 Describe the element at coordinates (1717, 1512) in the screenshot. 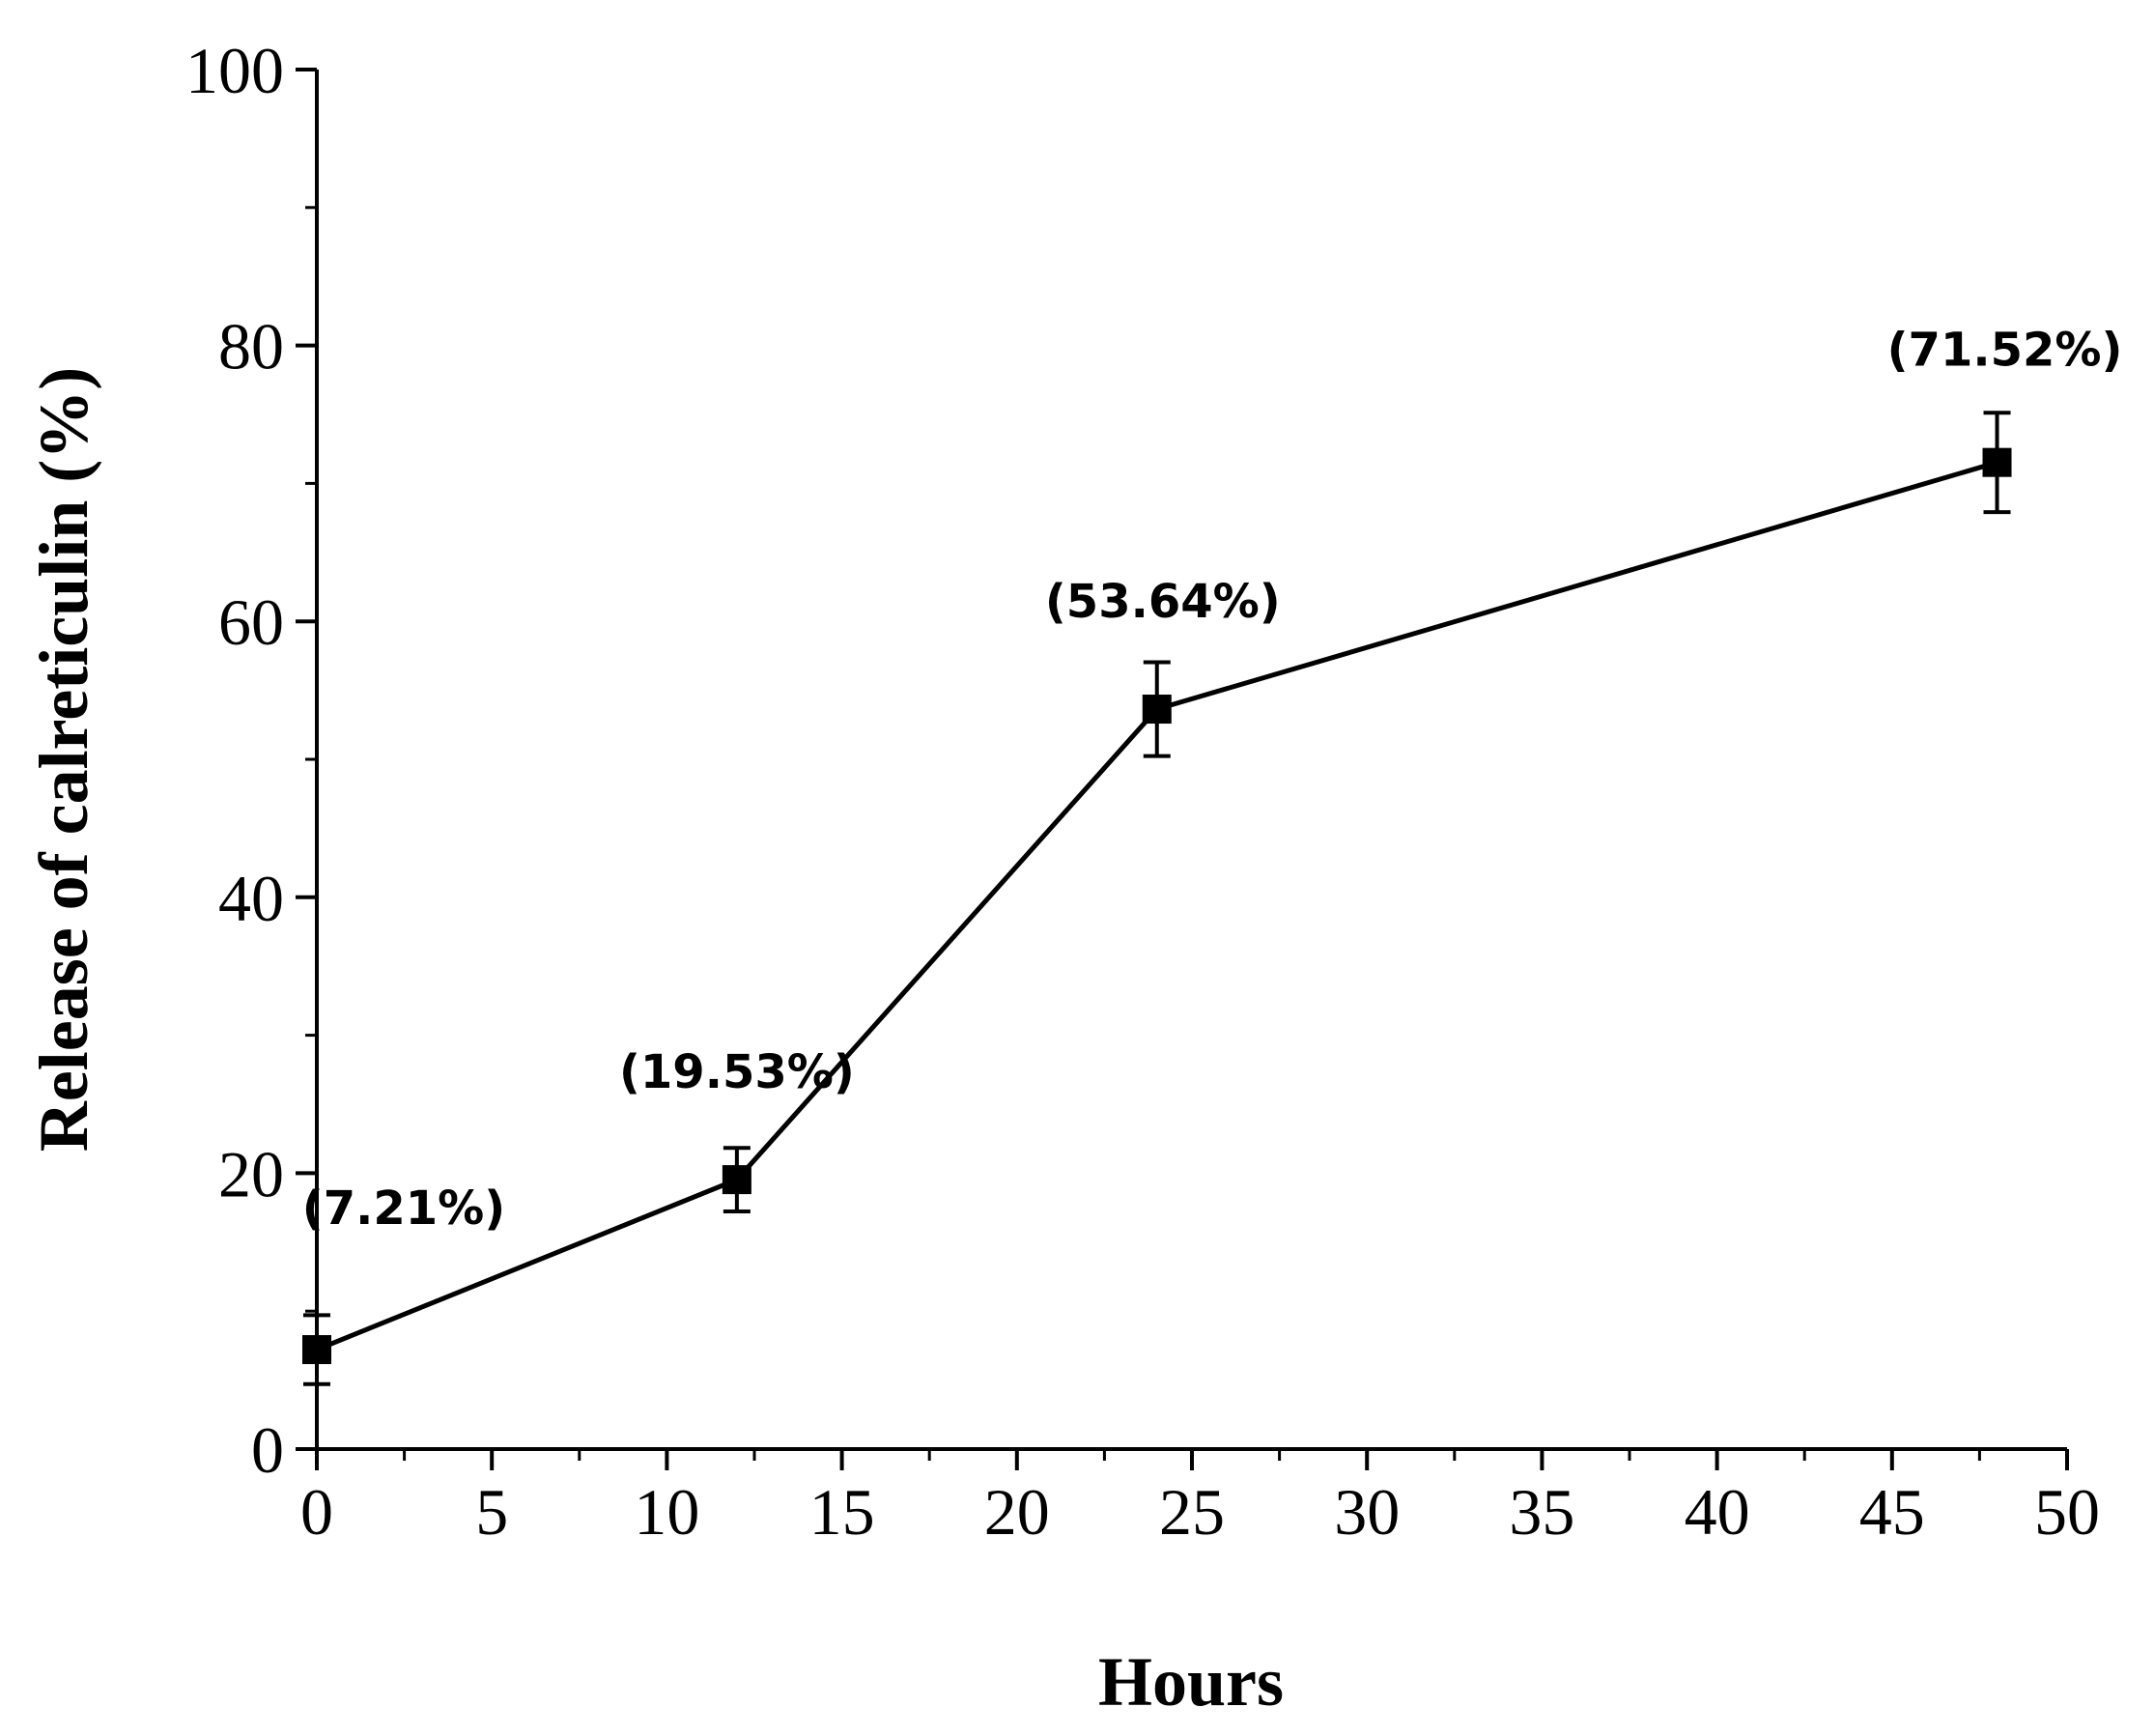

I see `x-tick-label: 40` at that location.